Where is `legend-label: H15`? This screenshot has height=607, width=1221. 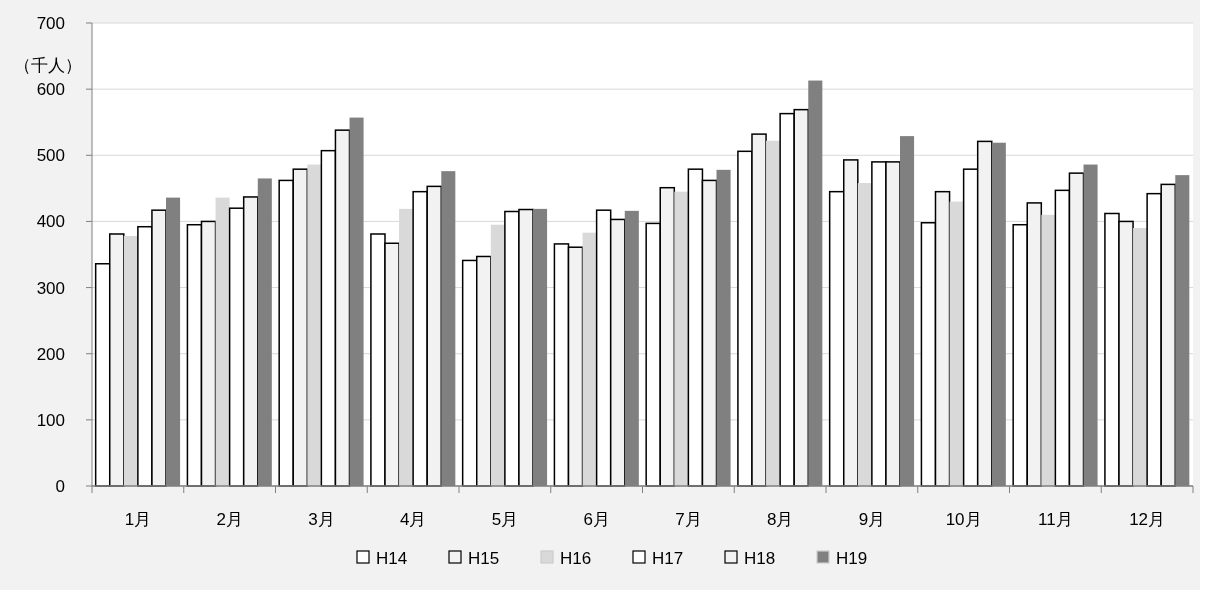
legend-label: H15 is located at coordinates (484, 558).